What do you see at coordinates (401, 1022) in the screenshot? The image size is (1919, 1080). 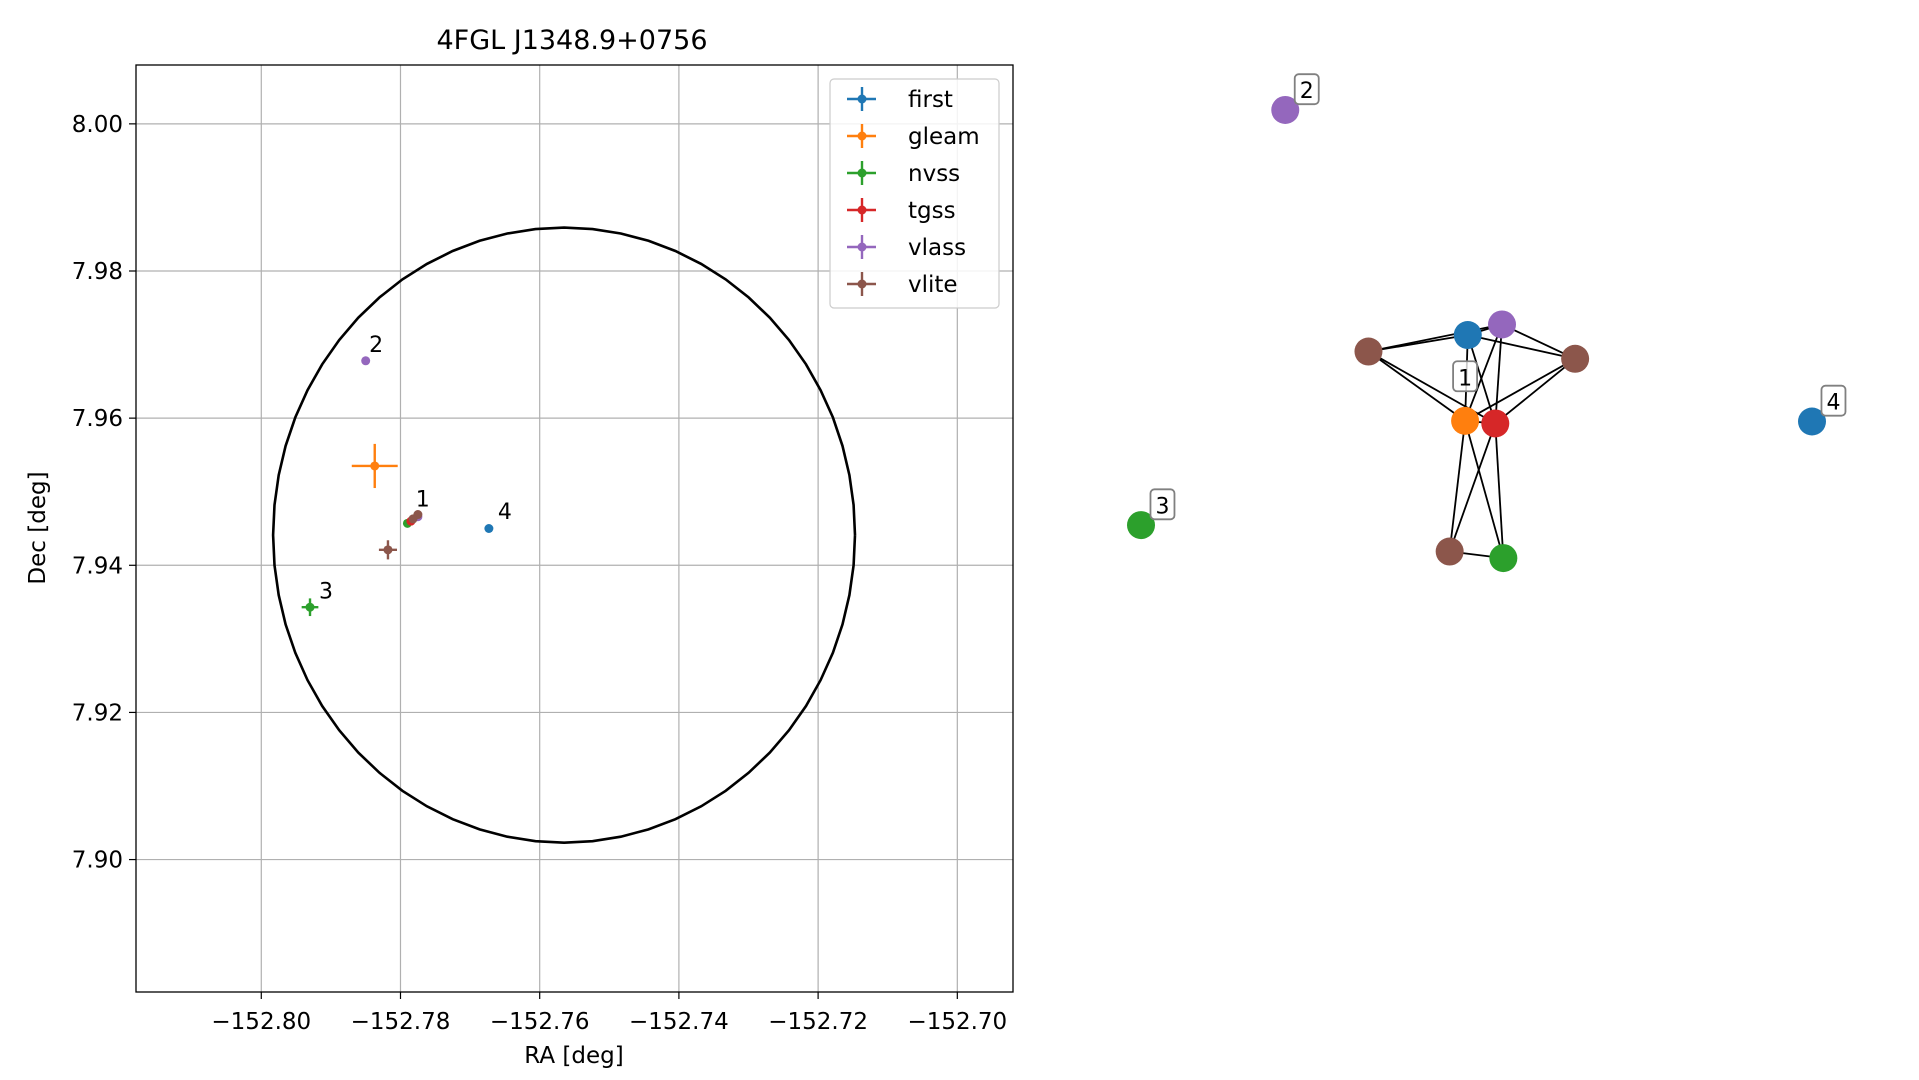 I see `x-tick-label: −152.78` at bounding box center [401, 1022].